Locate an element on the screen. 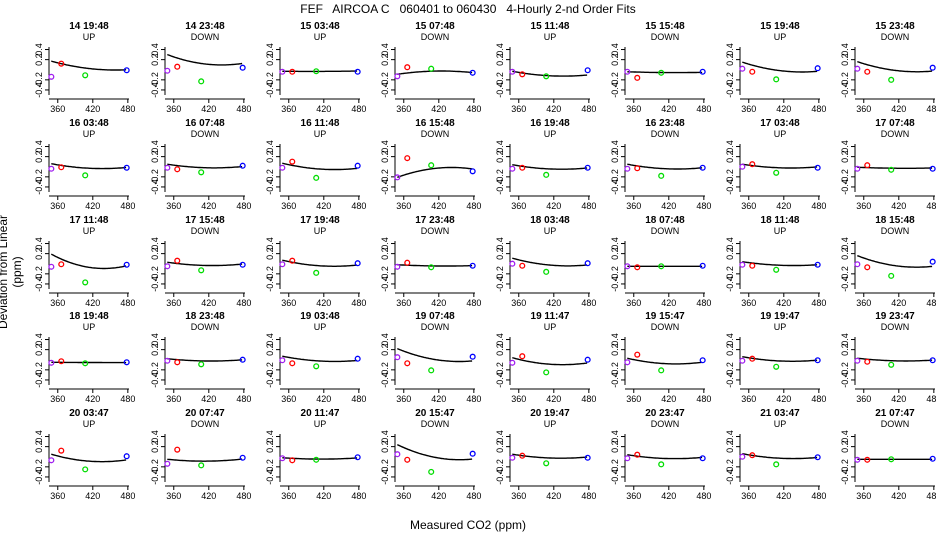 This screenshot has height=540, width=936. panel-title: 16 03:48 is located at coordinates (89, 123).